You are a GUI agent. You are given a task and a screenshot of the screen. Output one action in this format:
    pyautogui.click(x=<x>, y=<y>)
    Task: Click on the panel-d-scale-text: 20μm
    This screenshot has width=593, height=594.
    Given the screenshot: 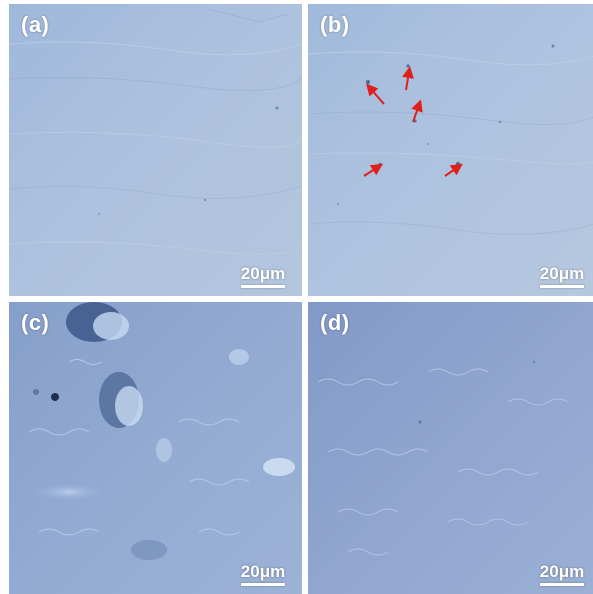 What is the action you would take?
    pyautogui.click(x=562, y=571)
    